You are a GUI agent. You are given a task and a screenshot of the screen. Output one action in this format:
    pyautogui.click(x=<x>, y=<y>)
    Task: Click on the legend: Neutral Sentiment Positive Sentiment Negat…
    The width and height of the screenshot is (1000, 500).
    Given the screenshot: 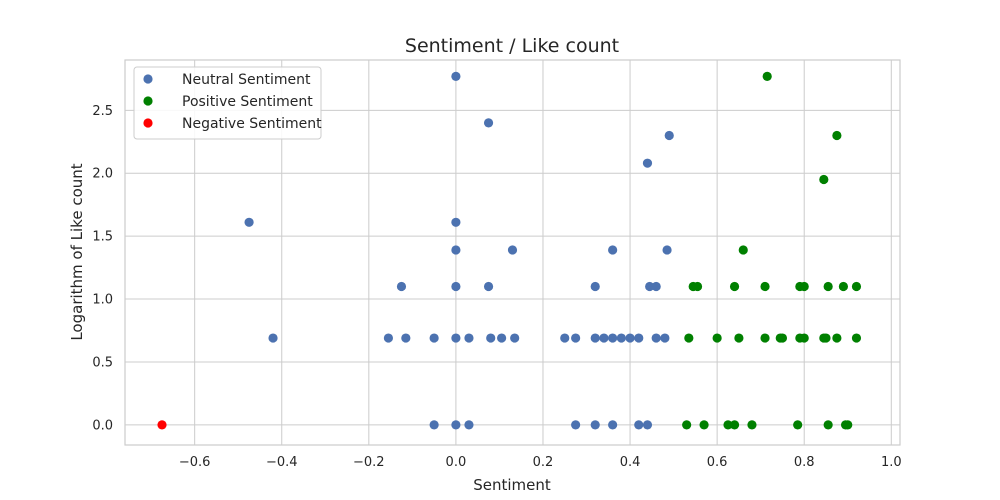 What is the action you would take?
    pyautogui.click(x=228, y=103)
    